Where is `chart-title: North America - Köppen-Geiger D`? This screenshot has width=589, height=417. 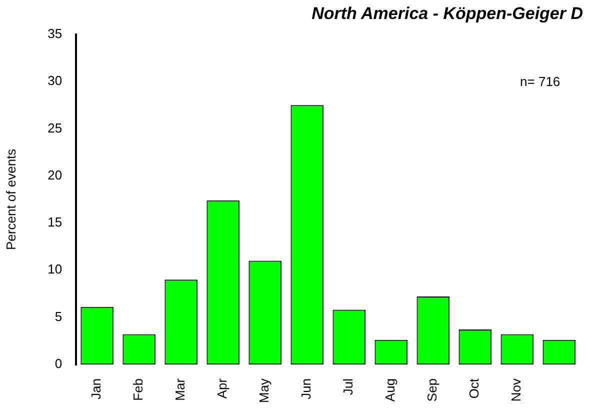
chart-title: North America - Köppen-Geiger D is located at coordinates (447, 13).